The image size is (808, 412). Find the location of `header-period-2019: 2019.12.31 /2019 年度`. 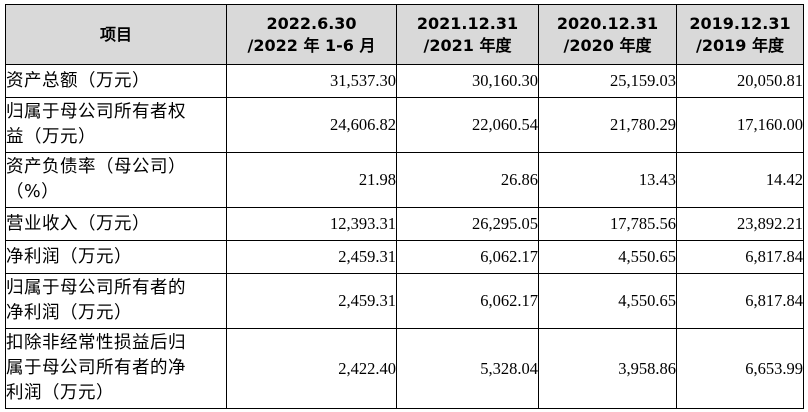

header-period-2019: 2019.12.31 /2019 年度 is located at coordinates (740, 34).